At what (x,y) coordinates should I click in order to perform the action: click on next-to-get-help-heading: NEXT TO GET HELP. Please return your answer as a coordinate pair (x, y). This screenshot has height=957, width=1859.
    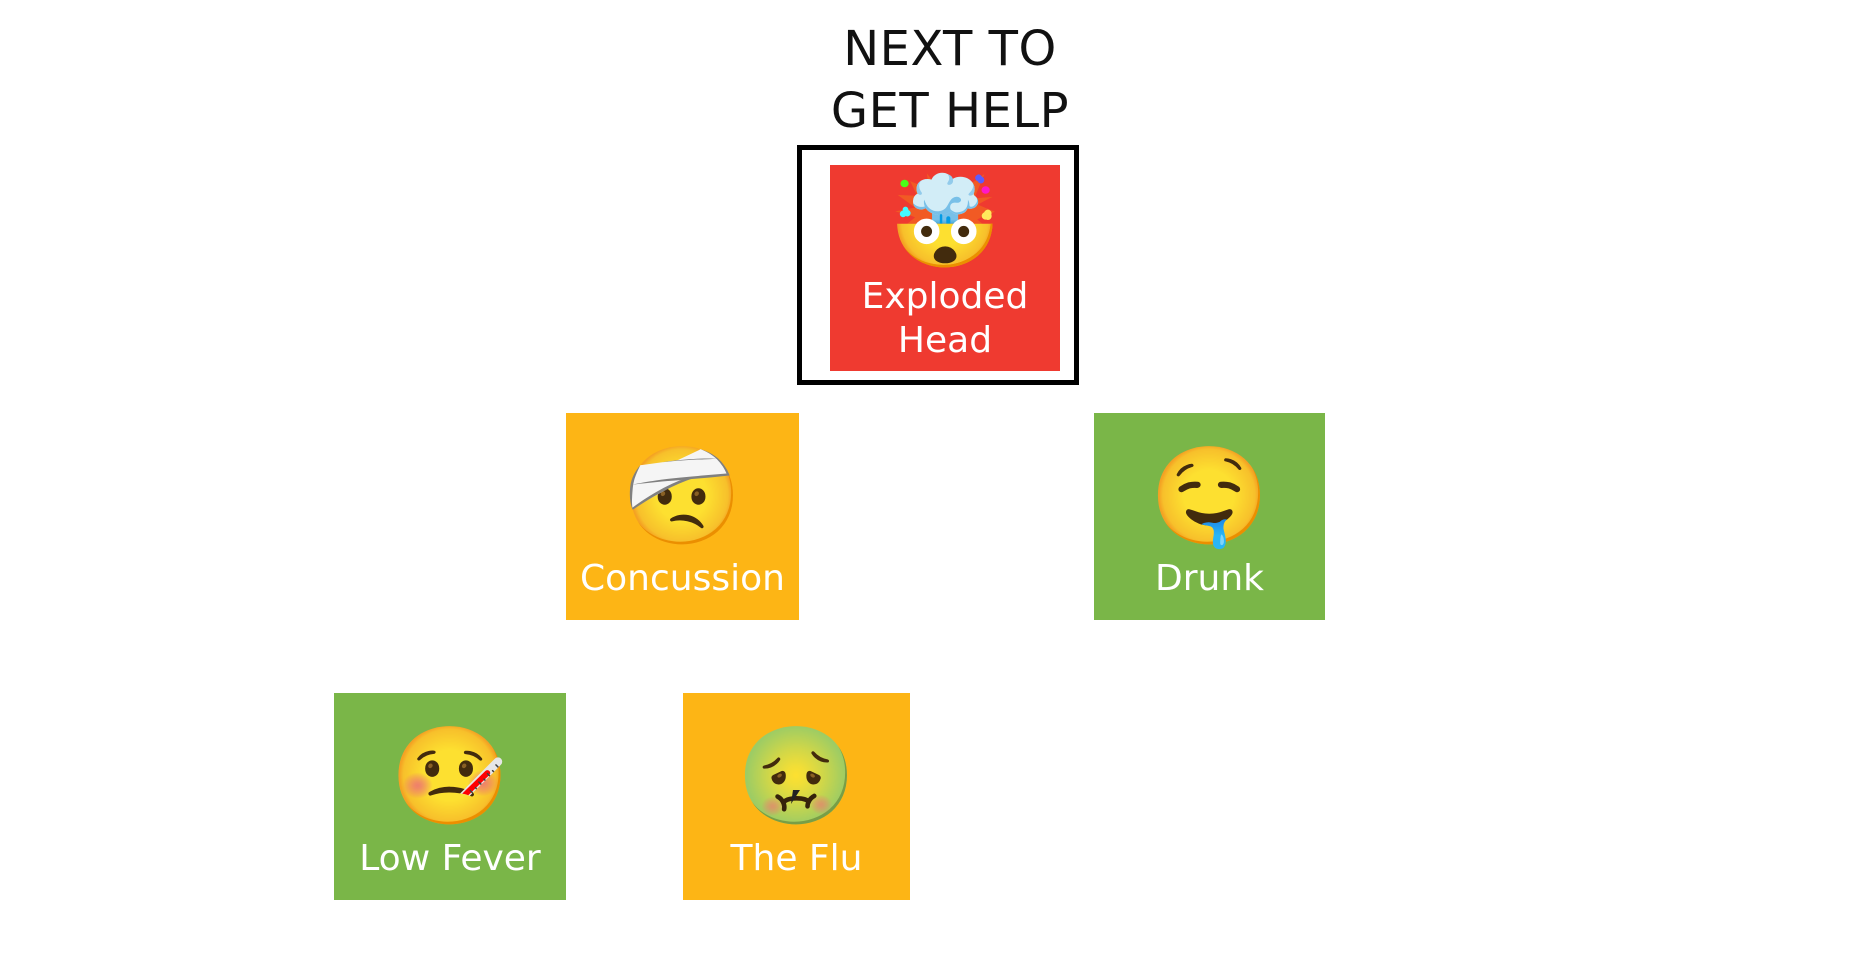
    Looking at the image, I should click on (950, 80).